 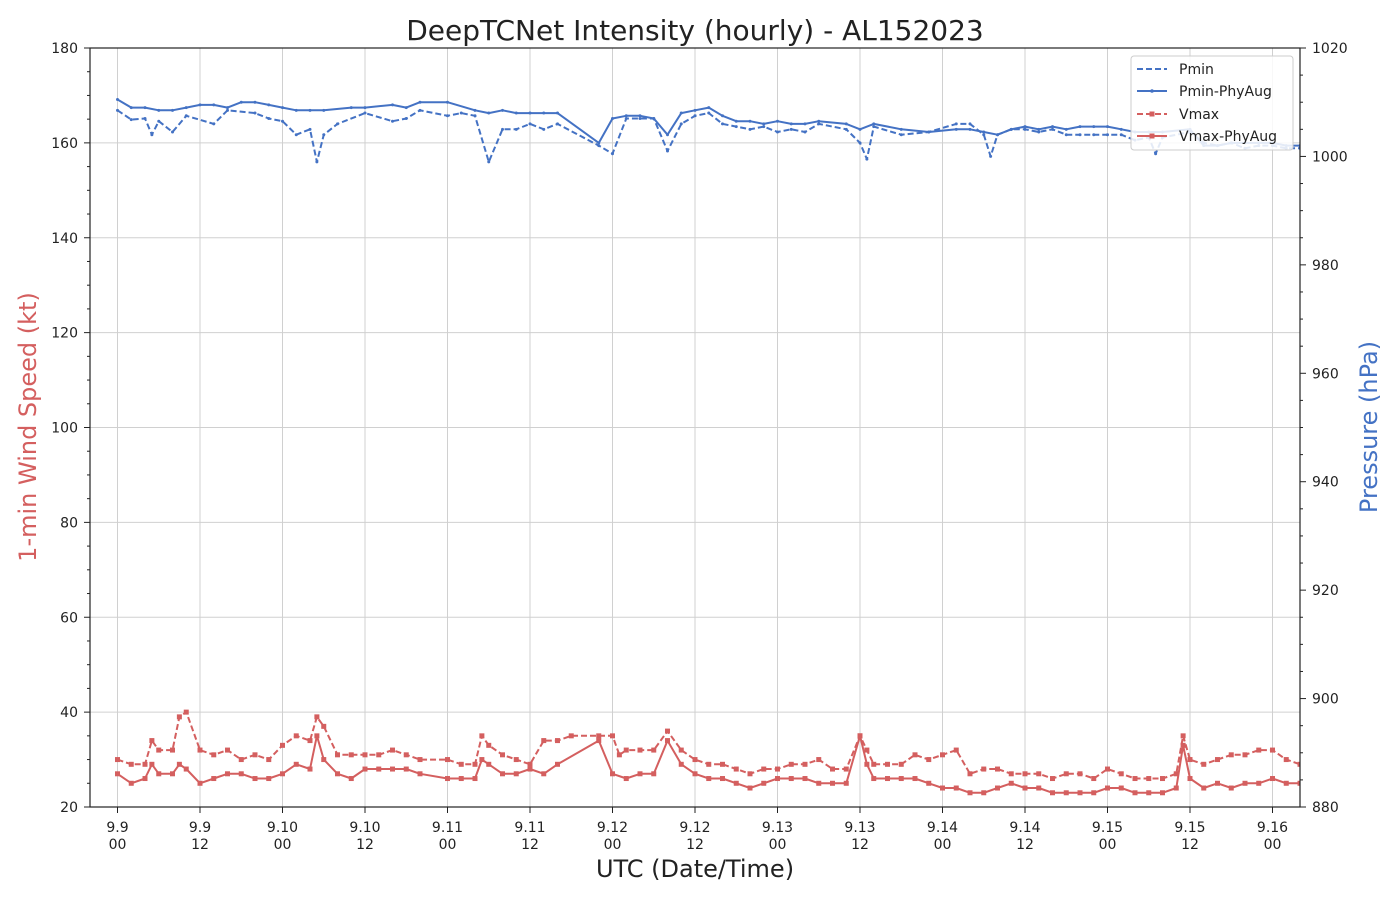 What do you see at coordinates (28, 427) in the screenshot?
I see `y-axis-label-left: 1-min Wind Speed (kt)` at bounding box center [28, 427].